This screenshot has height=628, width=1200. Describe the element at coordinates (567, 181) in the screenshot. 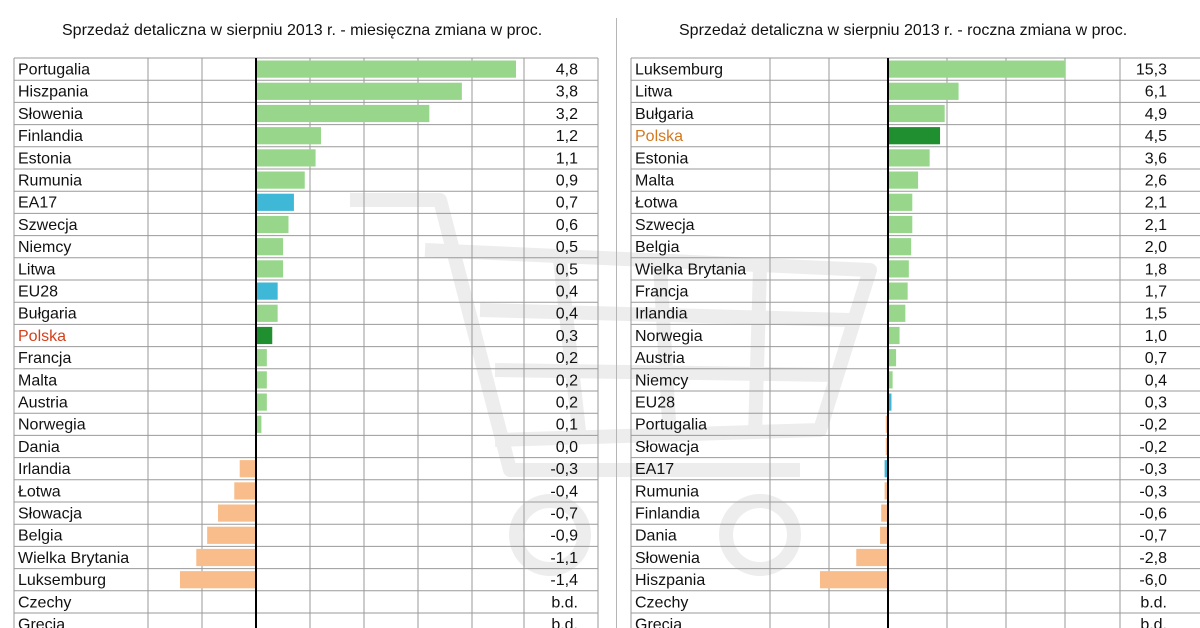

I see `left-value-label: 0,9` at that location.